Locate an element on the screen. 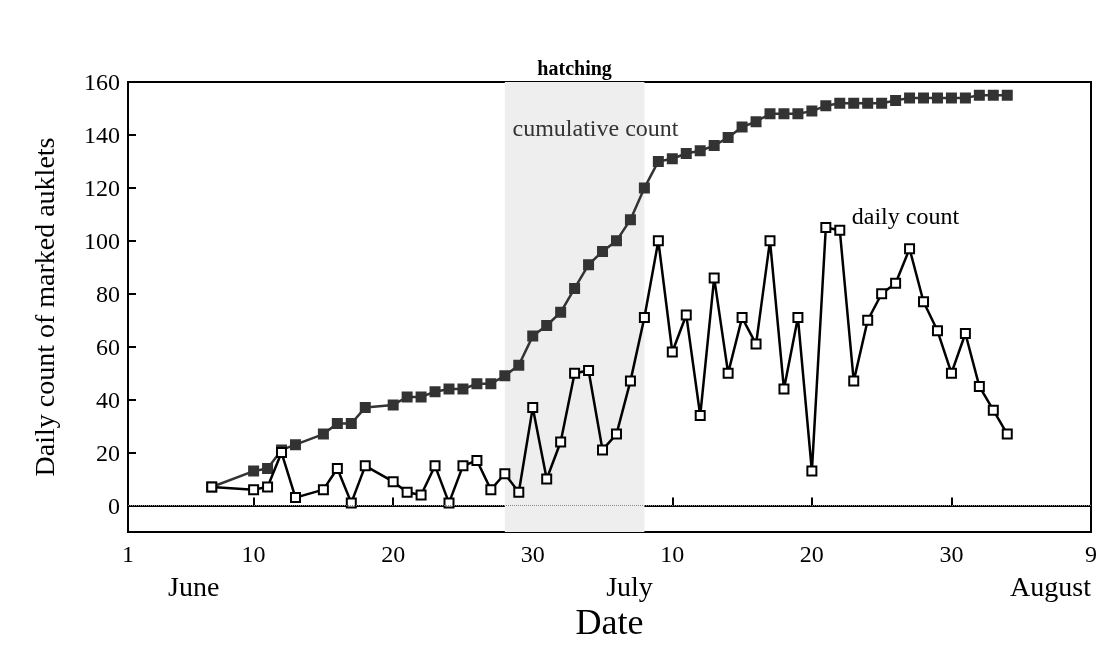 The height and width of the screenshot is (660, 1111). y-axis-title: Daily count of marked auklets is located at coordinates (44, 307).